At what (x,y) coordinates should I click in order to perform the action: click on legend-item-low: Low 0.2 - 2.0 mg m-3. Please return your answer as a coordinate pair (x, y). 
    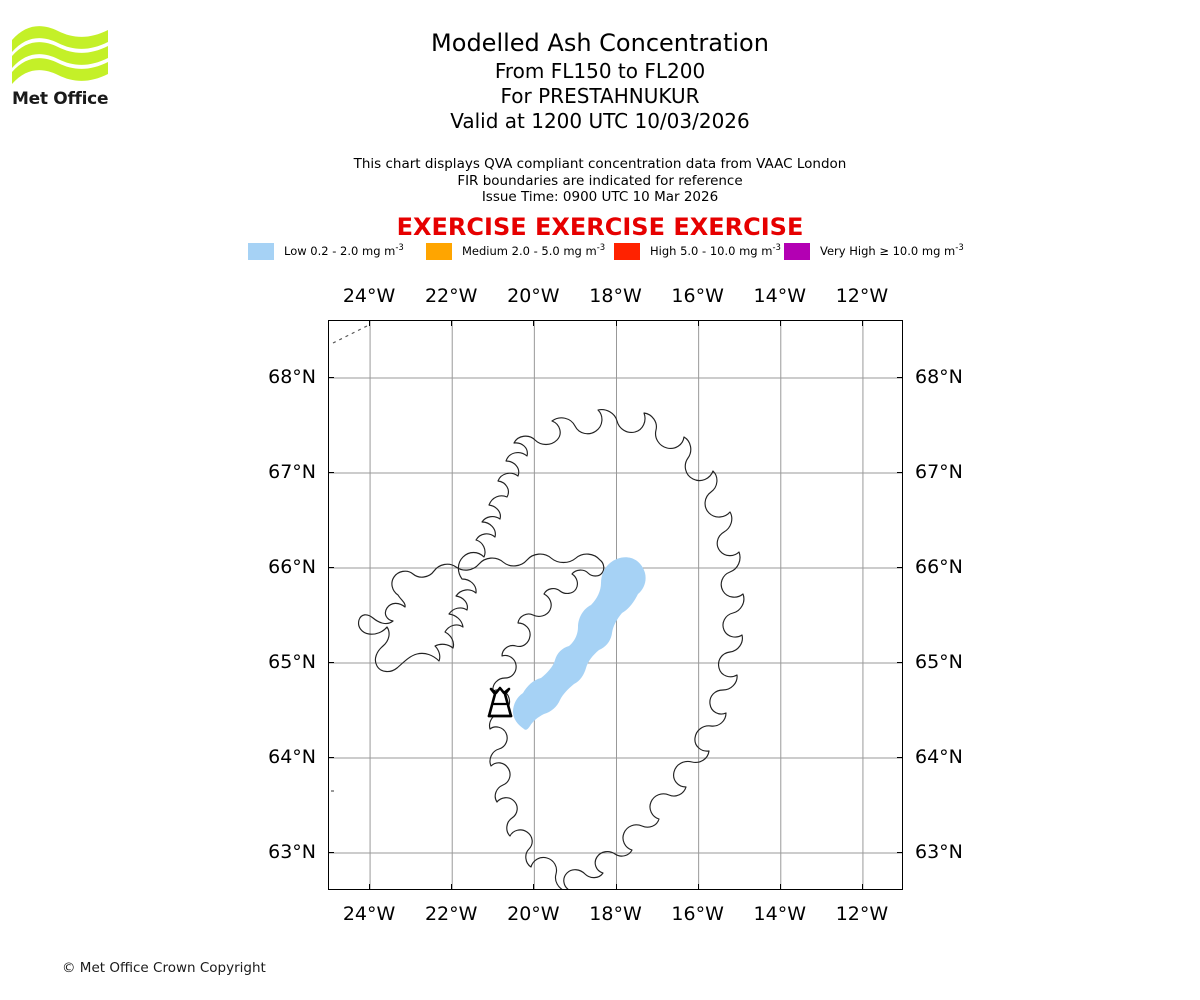
    Looking at the image, I should click on (326, 251).